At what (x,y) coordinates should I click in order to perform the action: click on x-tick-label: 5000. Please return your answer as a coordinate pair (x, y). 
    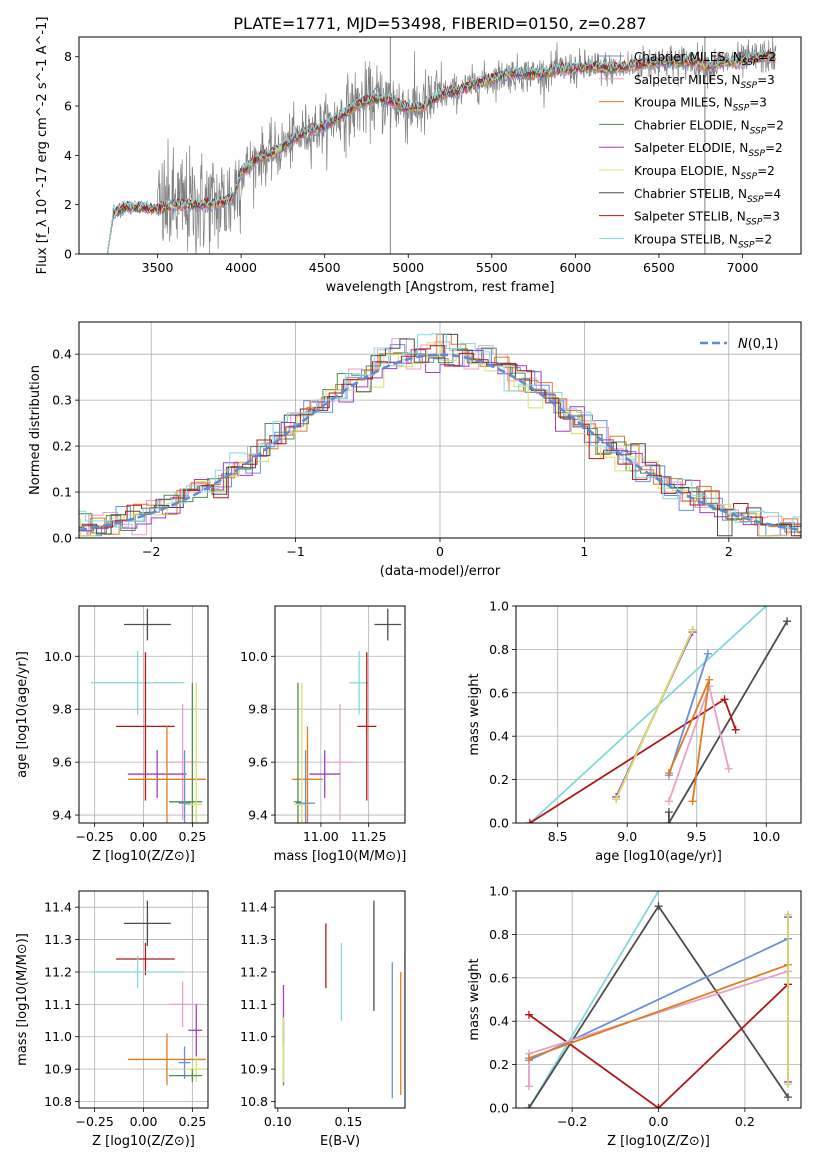
    Looking at the image, I should click on (408, 267).